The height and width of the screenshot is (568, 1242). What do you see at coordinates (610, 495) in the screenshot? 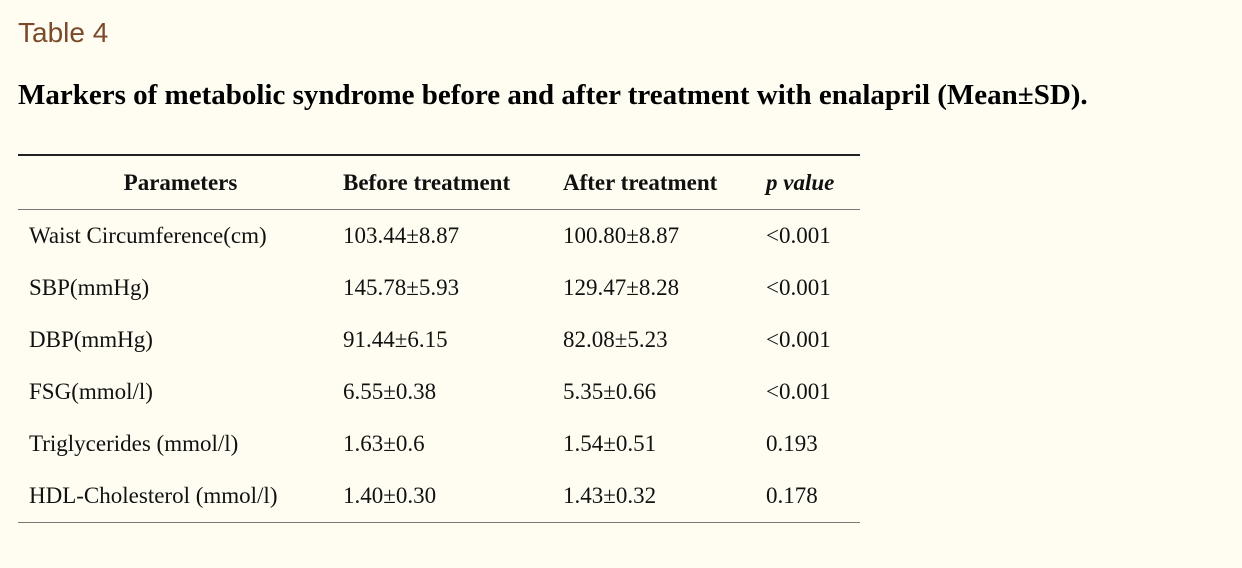
I see `cell-after: 1.43±0.32` at bounding box center [610, 495].